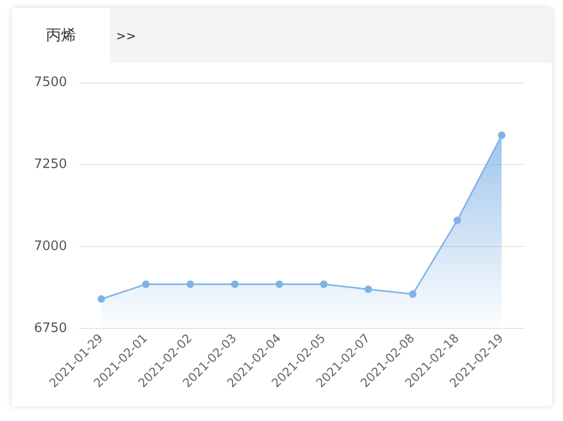 The height and width of the screenshot is (421, 563). What do you see at coordinates (51, 246) in the screenshot?
I see `y-tick-label: 7000` at bounding box center [51, 246].